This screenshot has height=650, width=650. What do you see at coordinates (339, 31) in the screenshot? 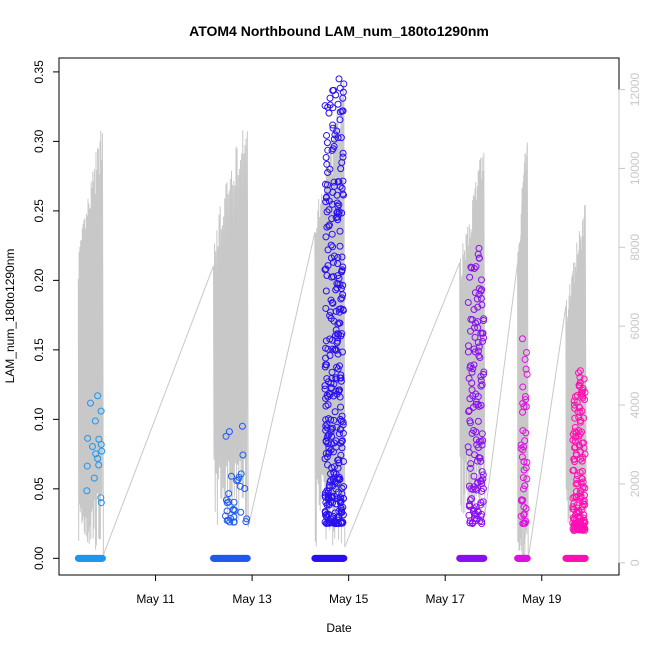
I see `chart-title: ATOM4 Northbound LAM_num_180to1290nm` at bounding box center [339, 31].